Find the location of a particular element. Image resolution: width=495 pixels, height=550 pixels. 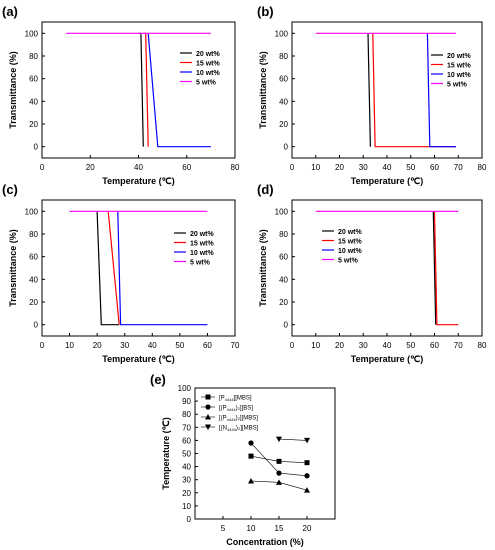

x-tick-label: 50 is located at coordinates (179, 345).